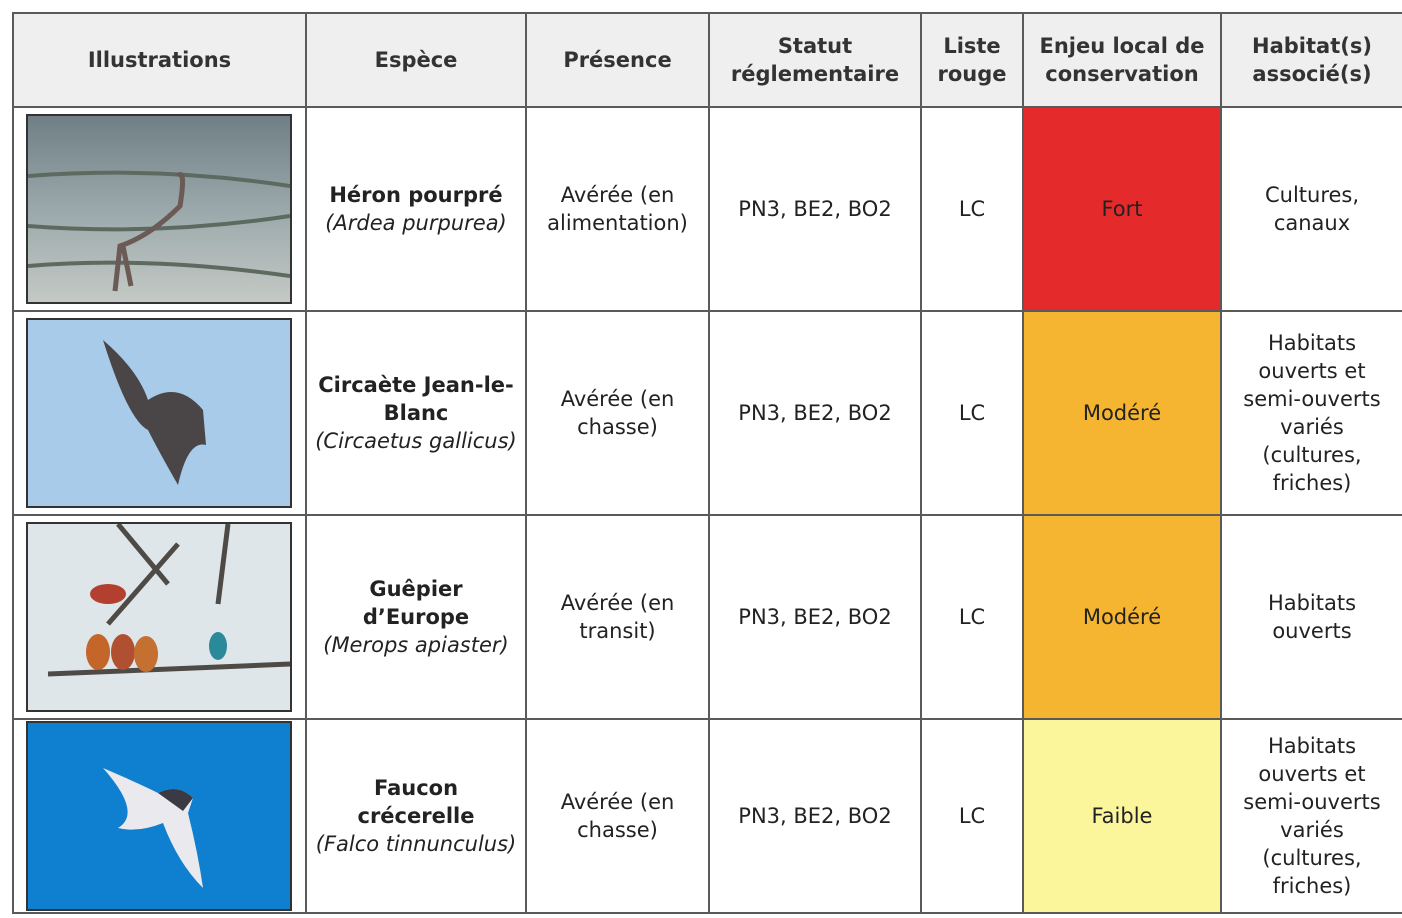  What do you see at coordinates (1122, 60) in the screenshot?
I see `header-cell: Enjeu local de conservation` at bounding box center [1122, 60].